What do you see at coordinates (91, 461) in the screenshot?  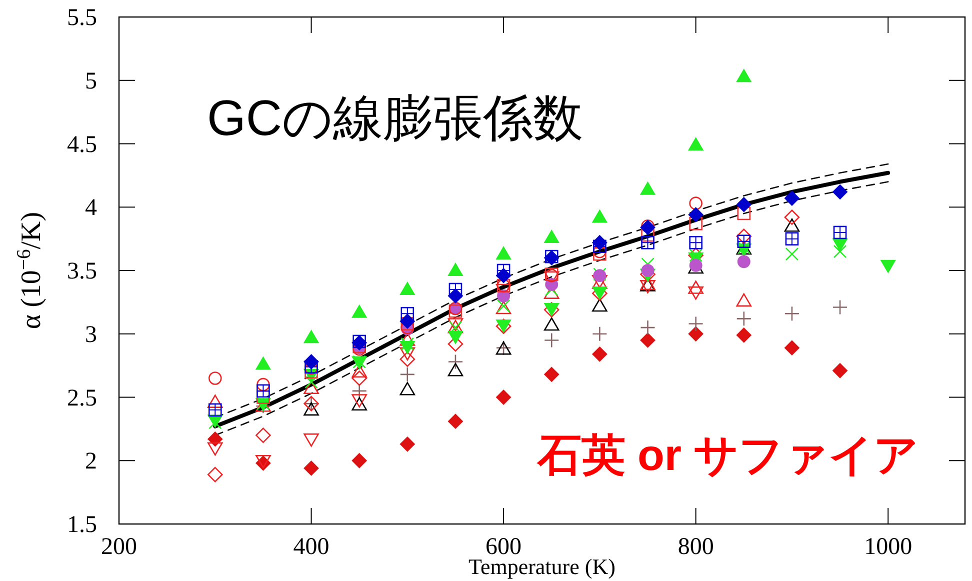 I see `y-tick-label: 2` at bounding box center [91, 461].